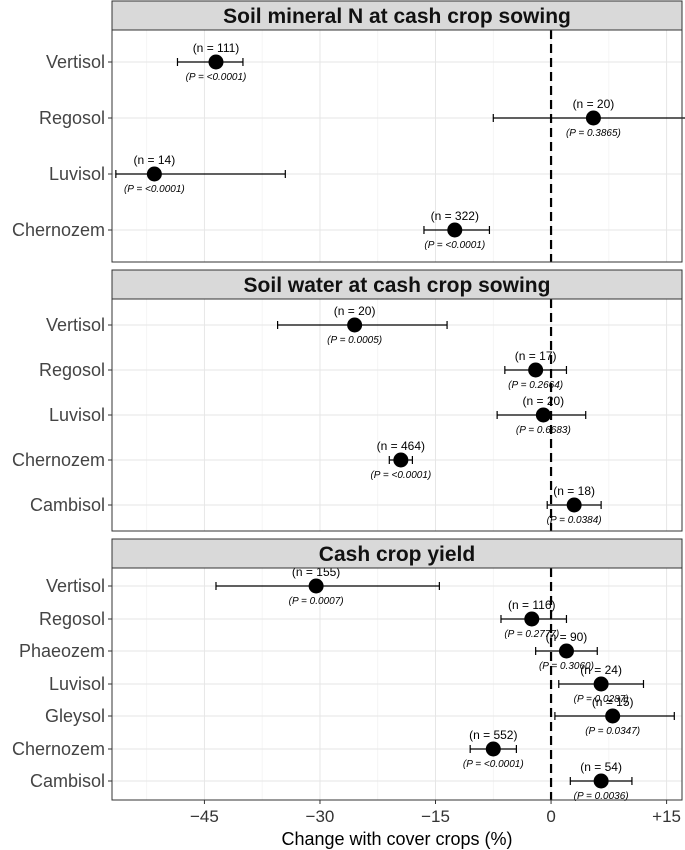  What do you see at coordinates (221, 460) in the screenshot?
I see `forest-row-chernozem: Chernozem (n = 464) (P = <0.0001)` at bounding box center [221, 460].